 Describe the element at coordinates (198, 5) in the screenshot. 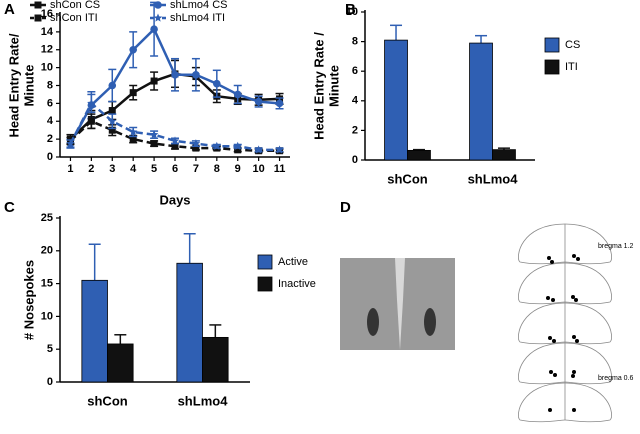

I see `legend-label: shLmo4 CS` at that location.